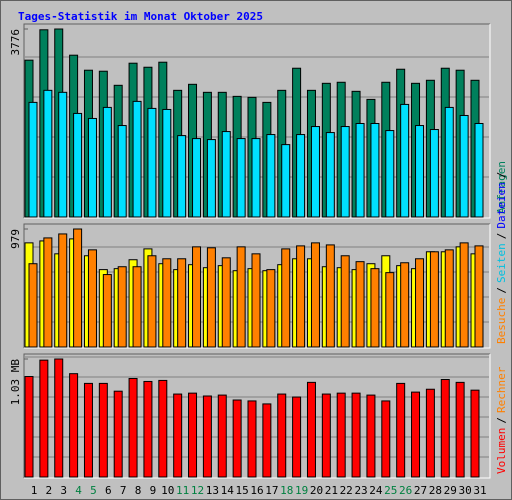 This screenshot has height=500, width=512. What do you see at coordinates (501, 263) in the screenshot?
I see `side-label-part: Seiten` at bounding box center [501, 263].